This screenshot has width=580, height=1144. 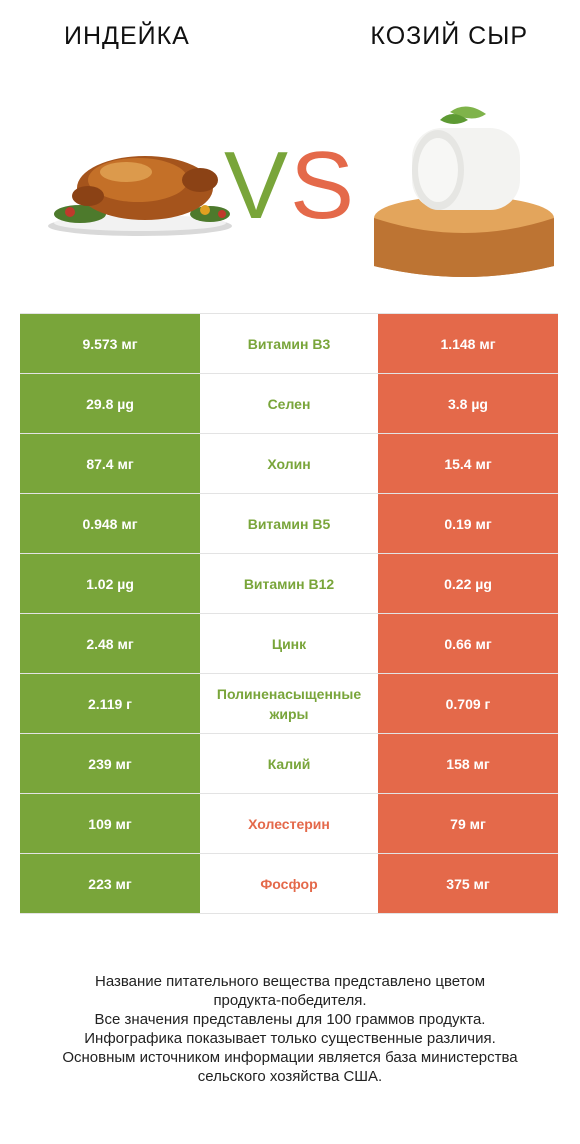 I want to click on nutrient-name: Витамин B12, so click(x=289, y=583).